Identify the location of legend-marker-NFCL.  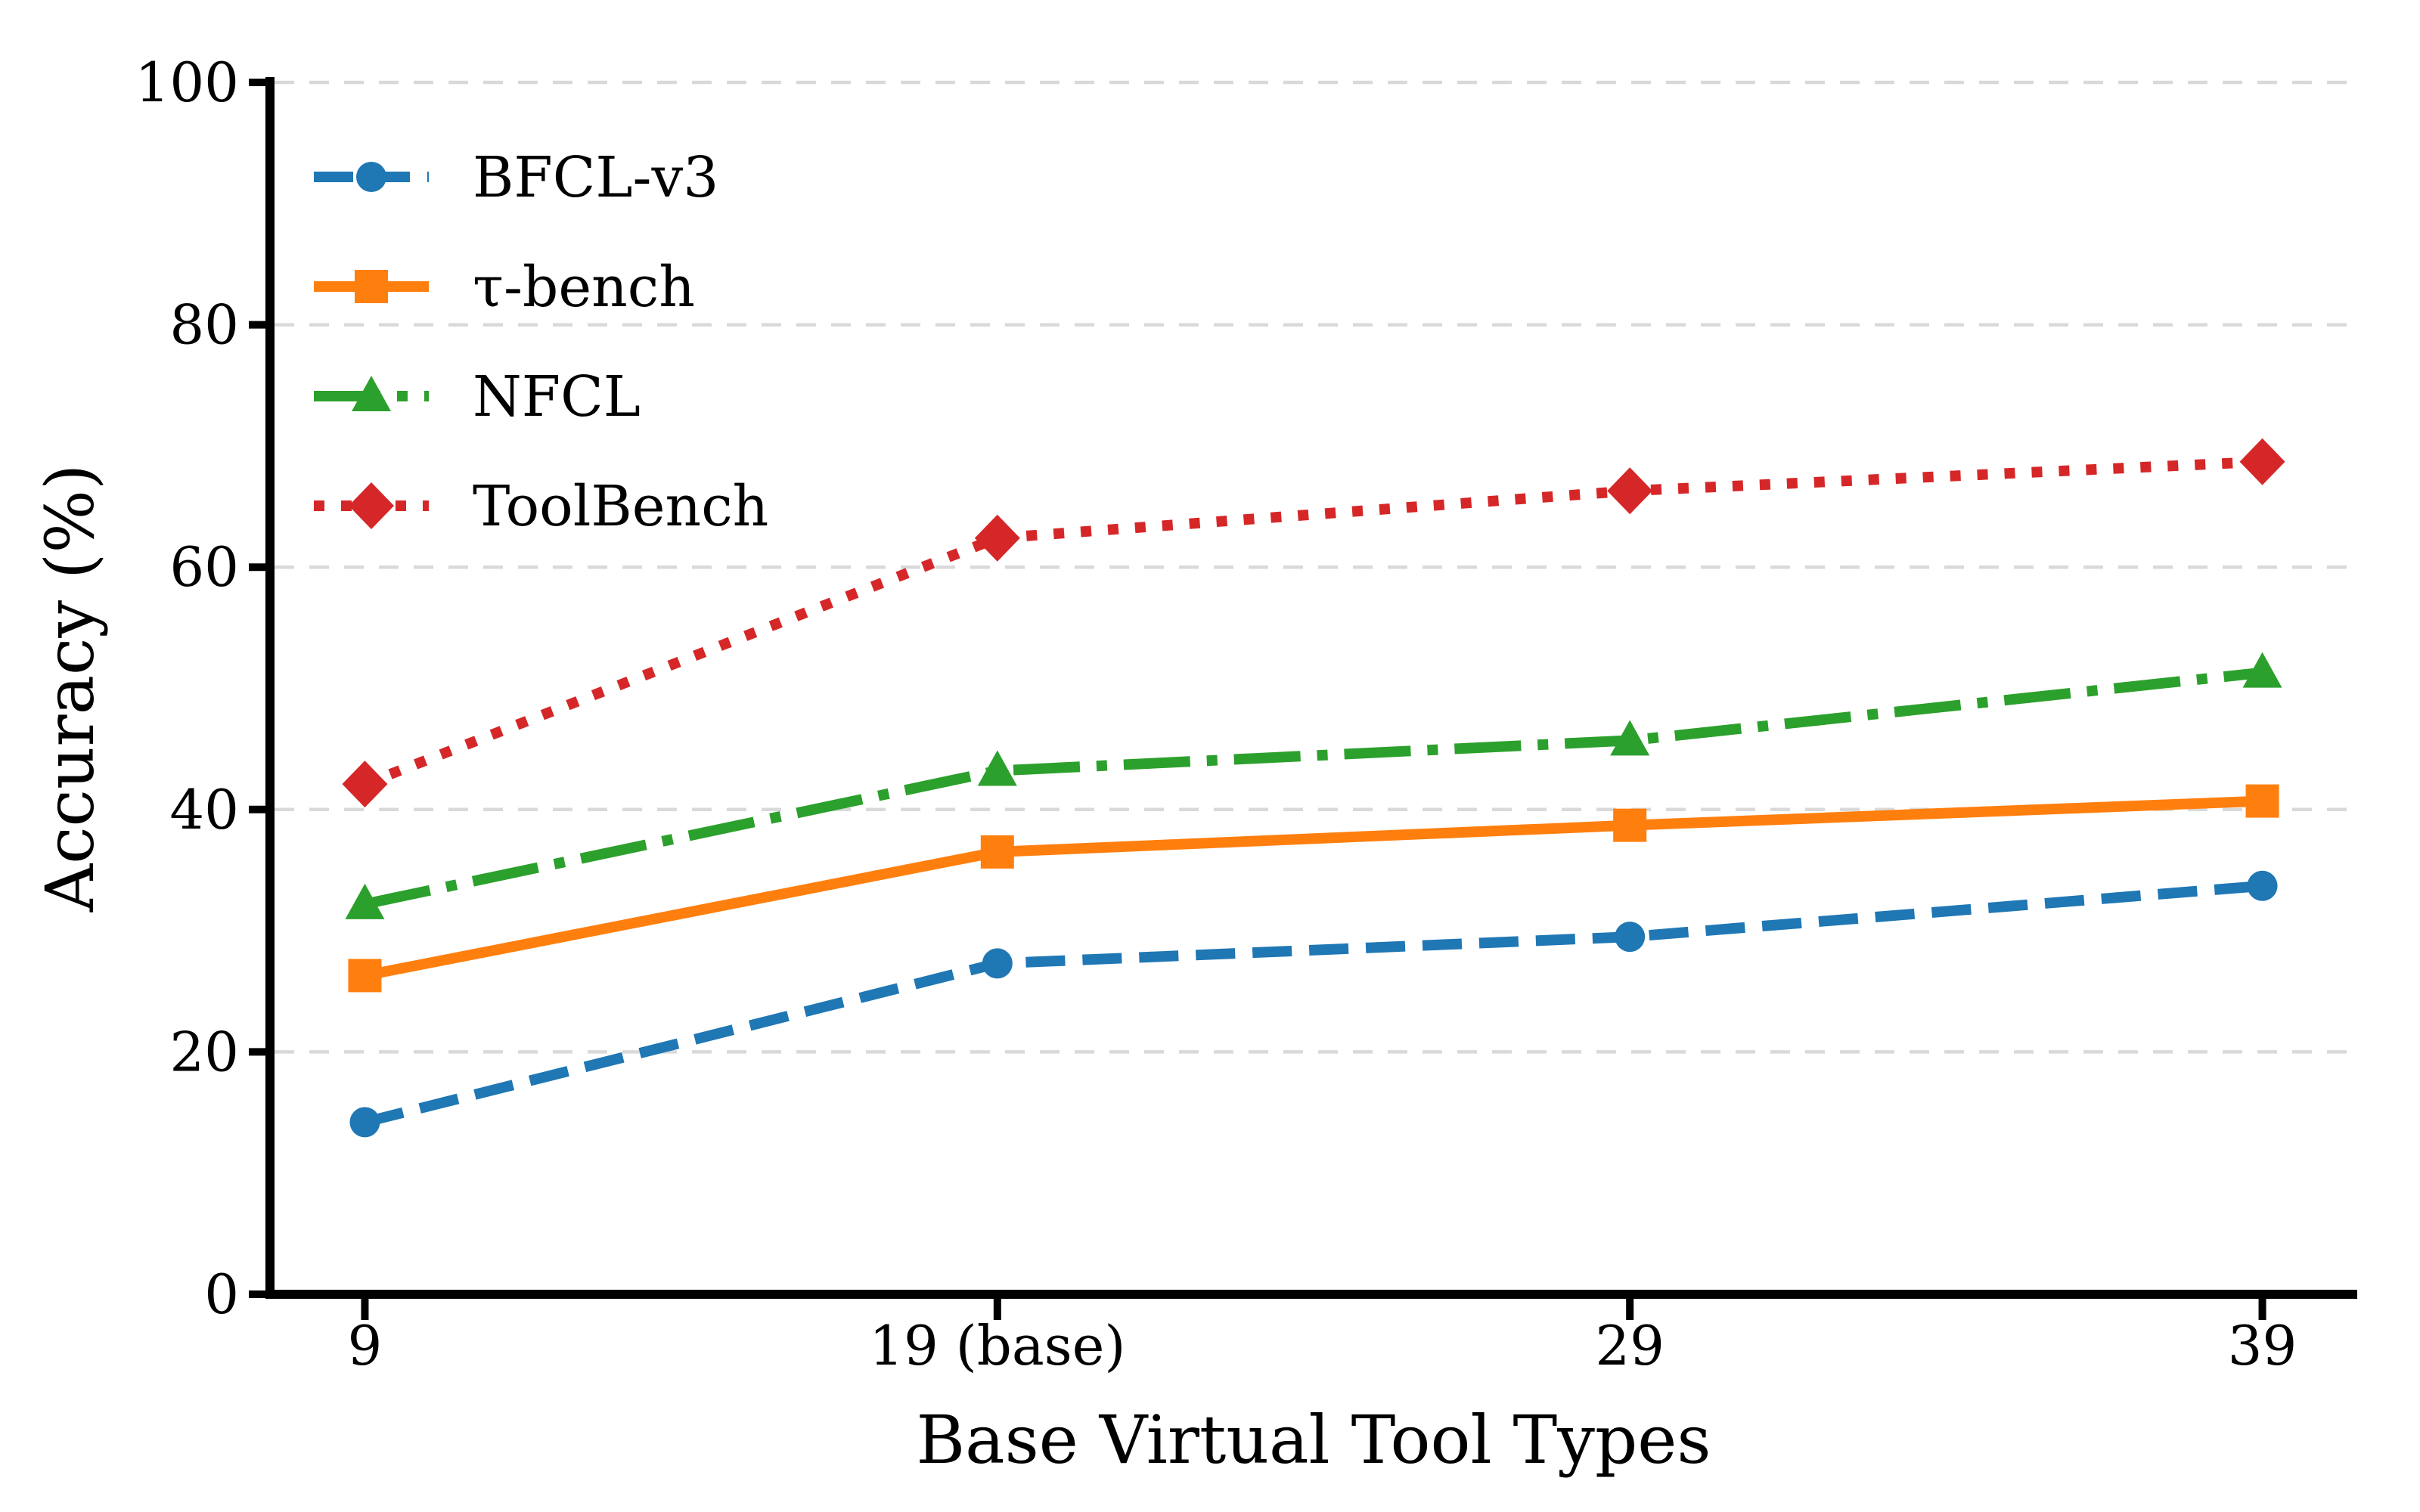
(371, 393).